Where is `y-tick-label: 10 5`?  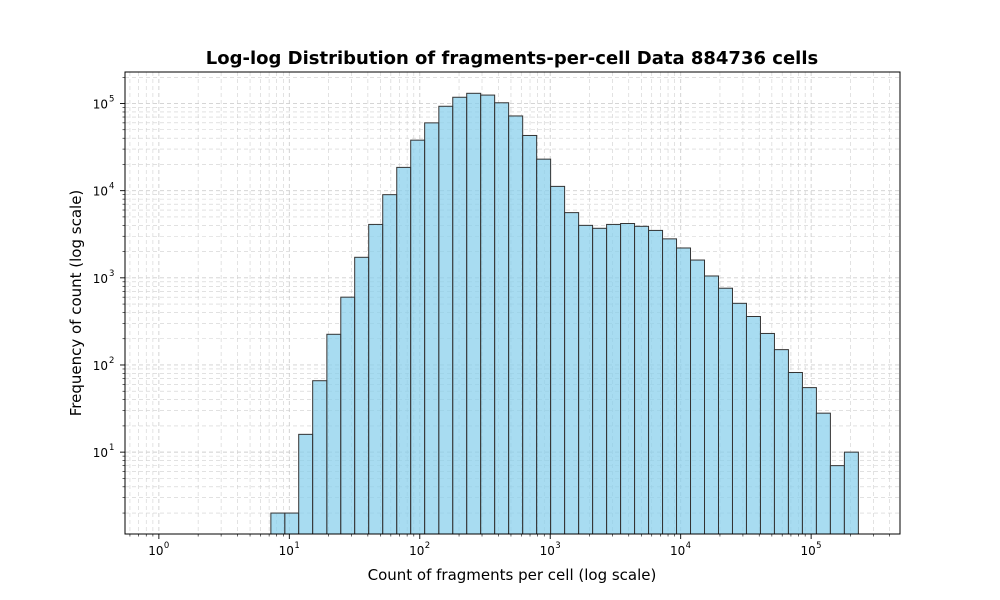
y-tick-label: 10 5 is located at coordinates (104, 103).